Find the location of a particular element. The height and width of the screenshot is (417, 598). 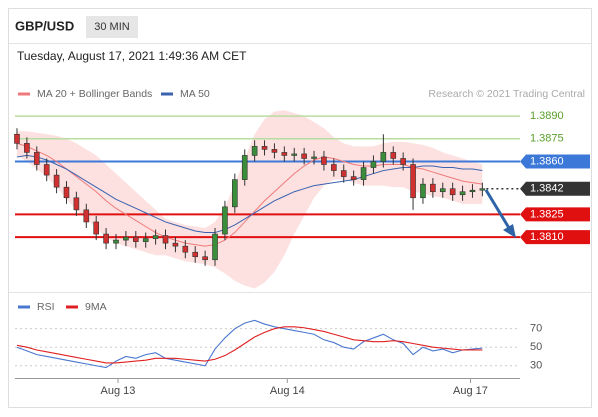

timeframe: 30 MIN is located at coordinates (112, 27).